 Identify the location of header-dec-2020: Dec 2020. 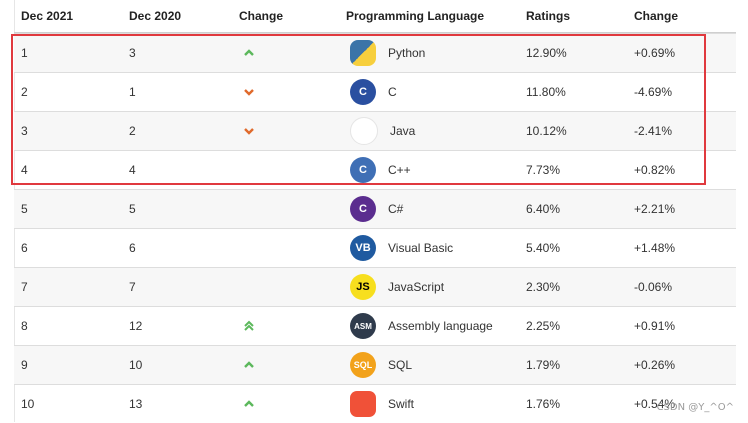
(155, 16).